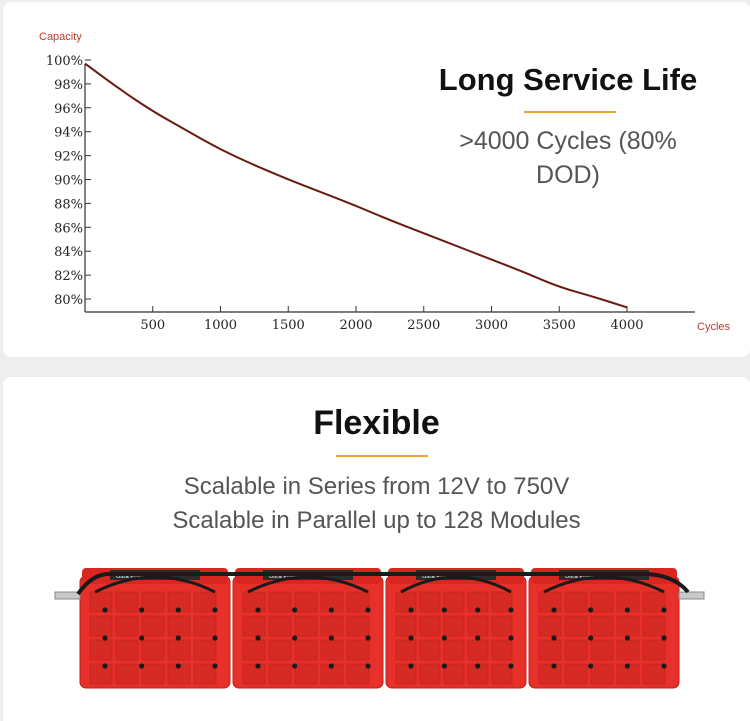  I want to click on cycles-subtext: >4000 Cycles (80% DOD), so click(568, 158).